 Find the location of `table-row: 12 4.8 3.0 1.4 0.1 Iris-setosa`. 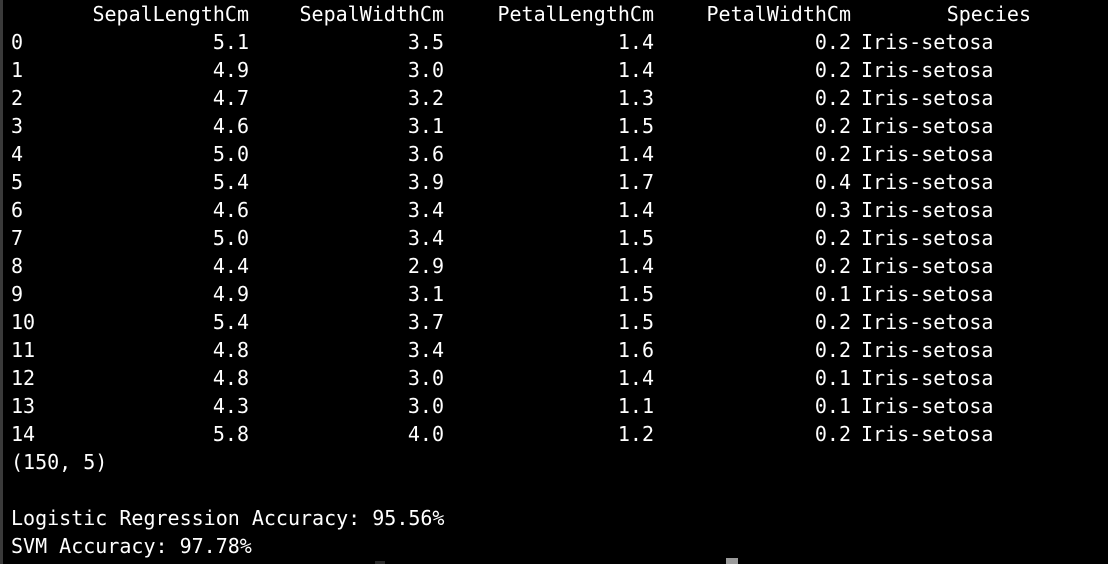

table-row: 12 4.8 3.0 1.4 0.1 Iris-setosa is located at coordinates (559, 378).